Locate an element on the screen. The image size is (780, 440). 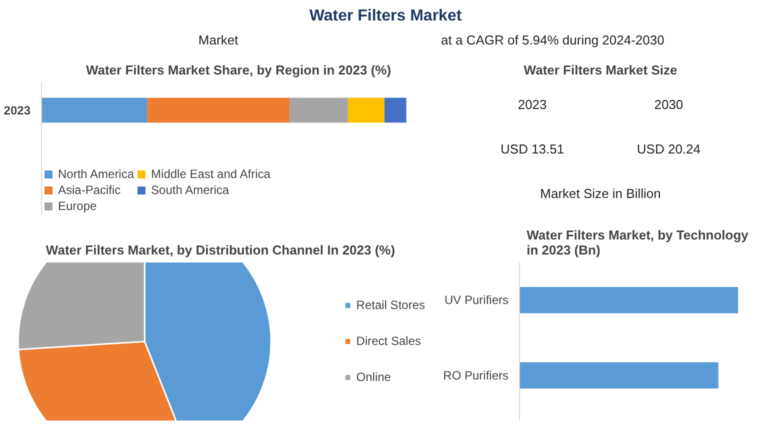
text: at a CAGR of 5.94% during 2024-2030 is located at coordinates (552, 40).